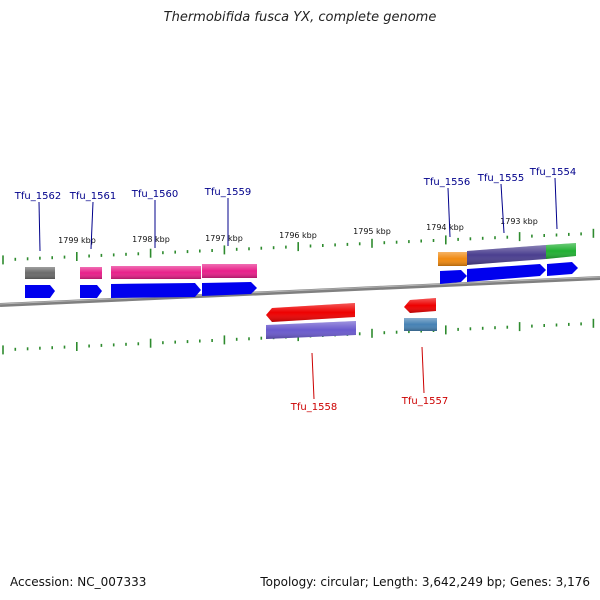 Image resolution: width=600 pixels, height=600 pixels. Describe the element at coordinates (37, 196) in the screenshot. I see `gene-label: Tfu_1562` at that location.